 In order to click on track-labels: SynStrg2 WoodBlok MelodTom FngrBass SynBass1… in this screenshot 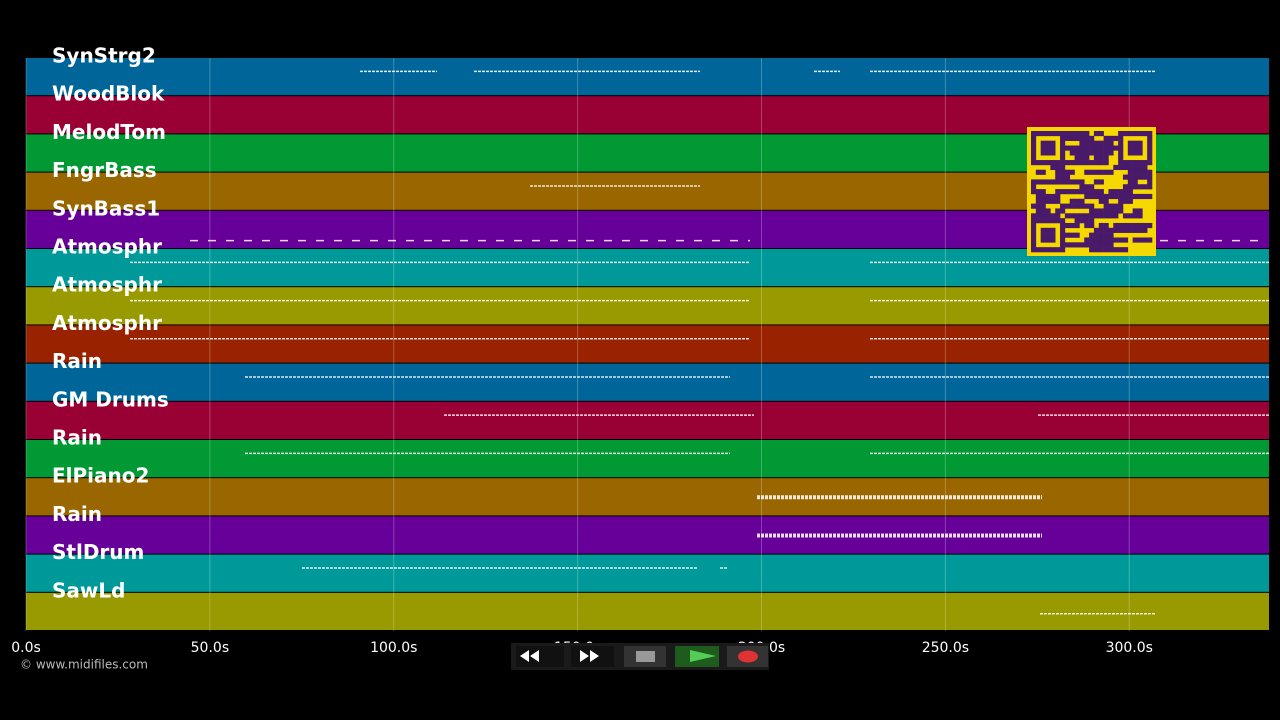, I will do `click(110, 323)`.